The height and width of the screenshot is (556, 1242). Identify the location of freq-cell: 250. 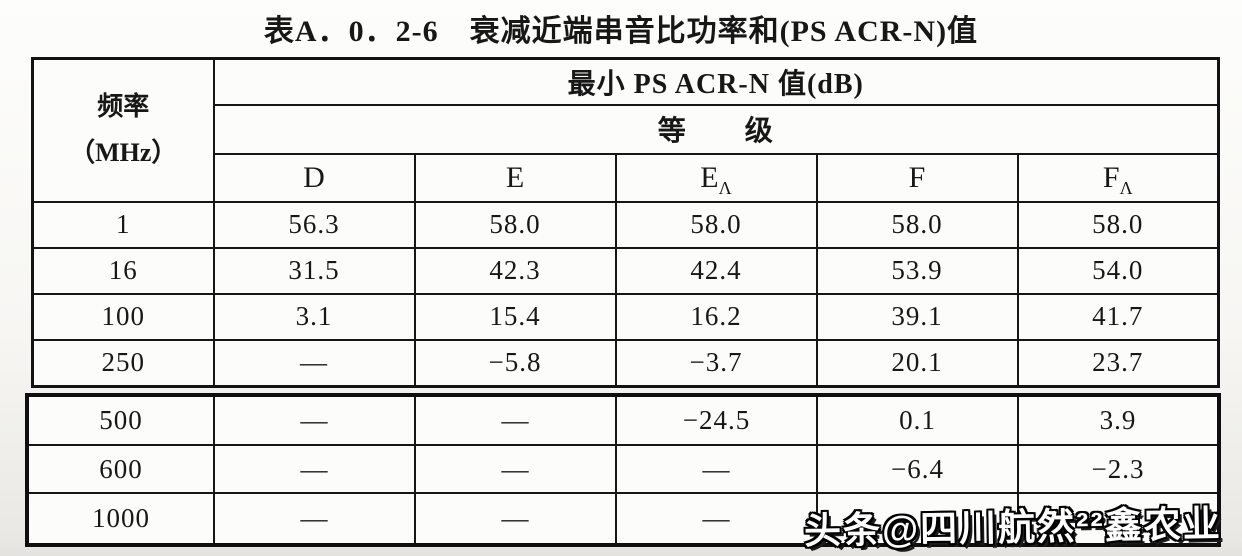
(123, 363).